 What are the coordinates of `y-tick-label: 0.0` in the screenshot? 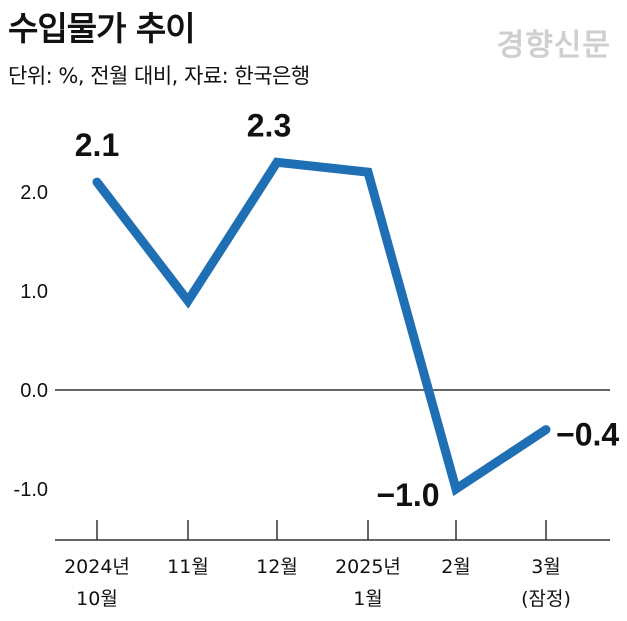 It's located at (34, 391).